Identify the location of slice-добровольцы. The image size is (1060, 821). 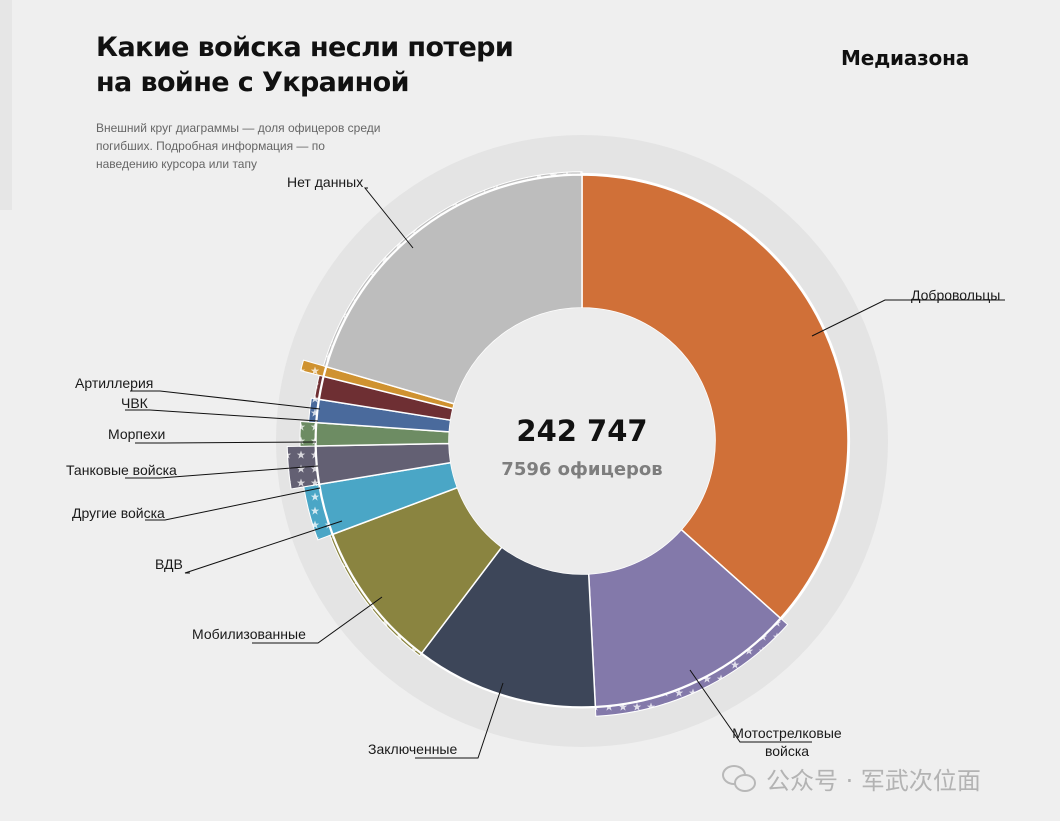
(715, 397).